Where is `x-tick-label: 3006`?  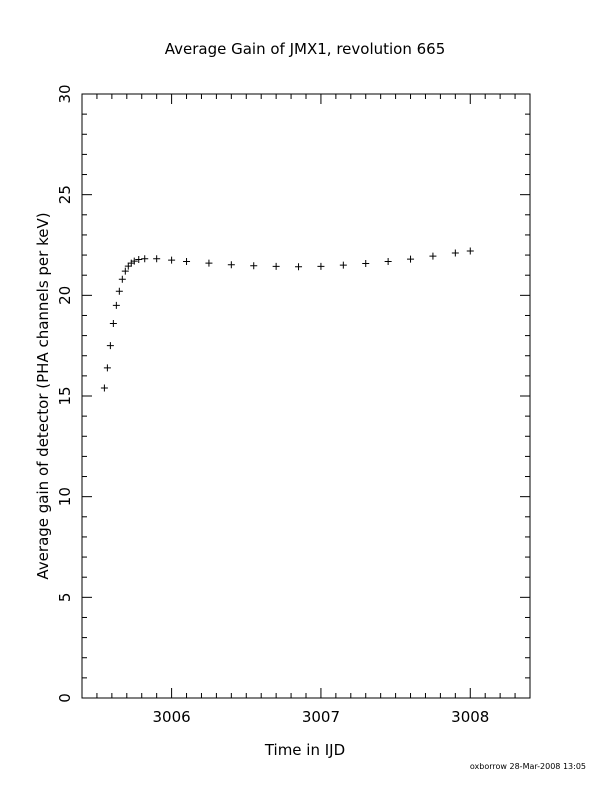 x-tick-label: 3006 is located at coordinates (172, 717).